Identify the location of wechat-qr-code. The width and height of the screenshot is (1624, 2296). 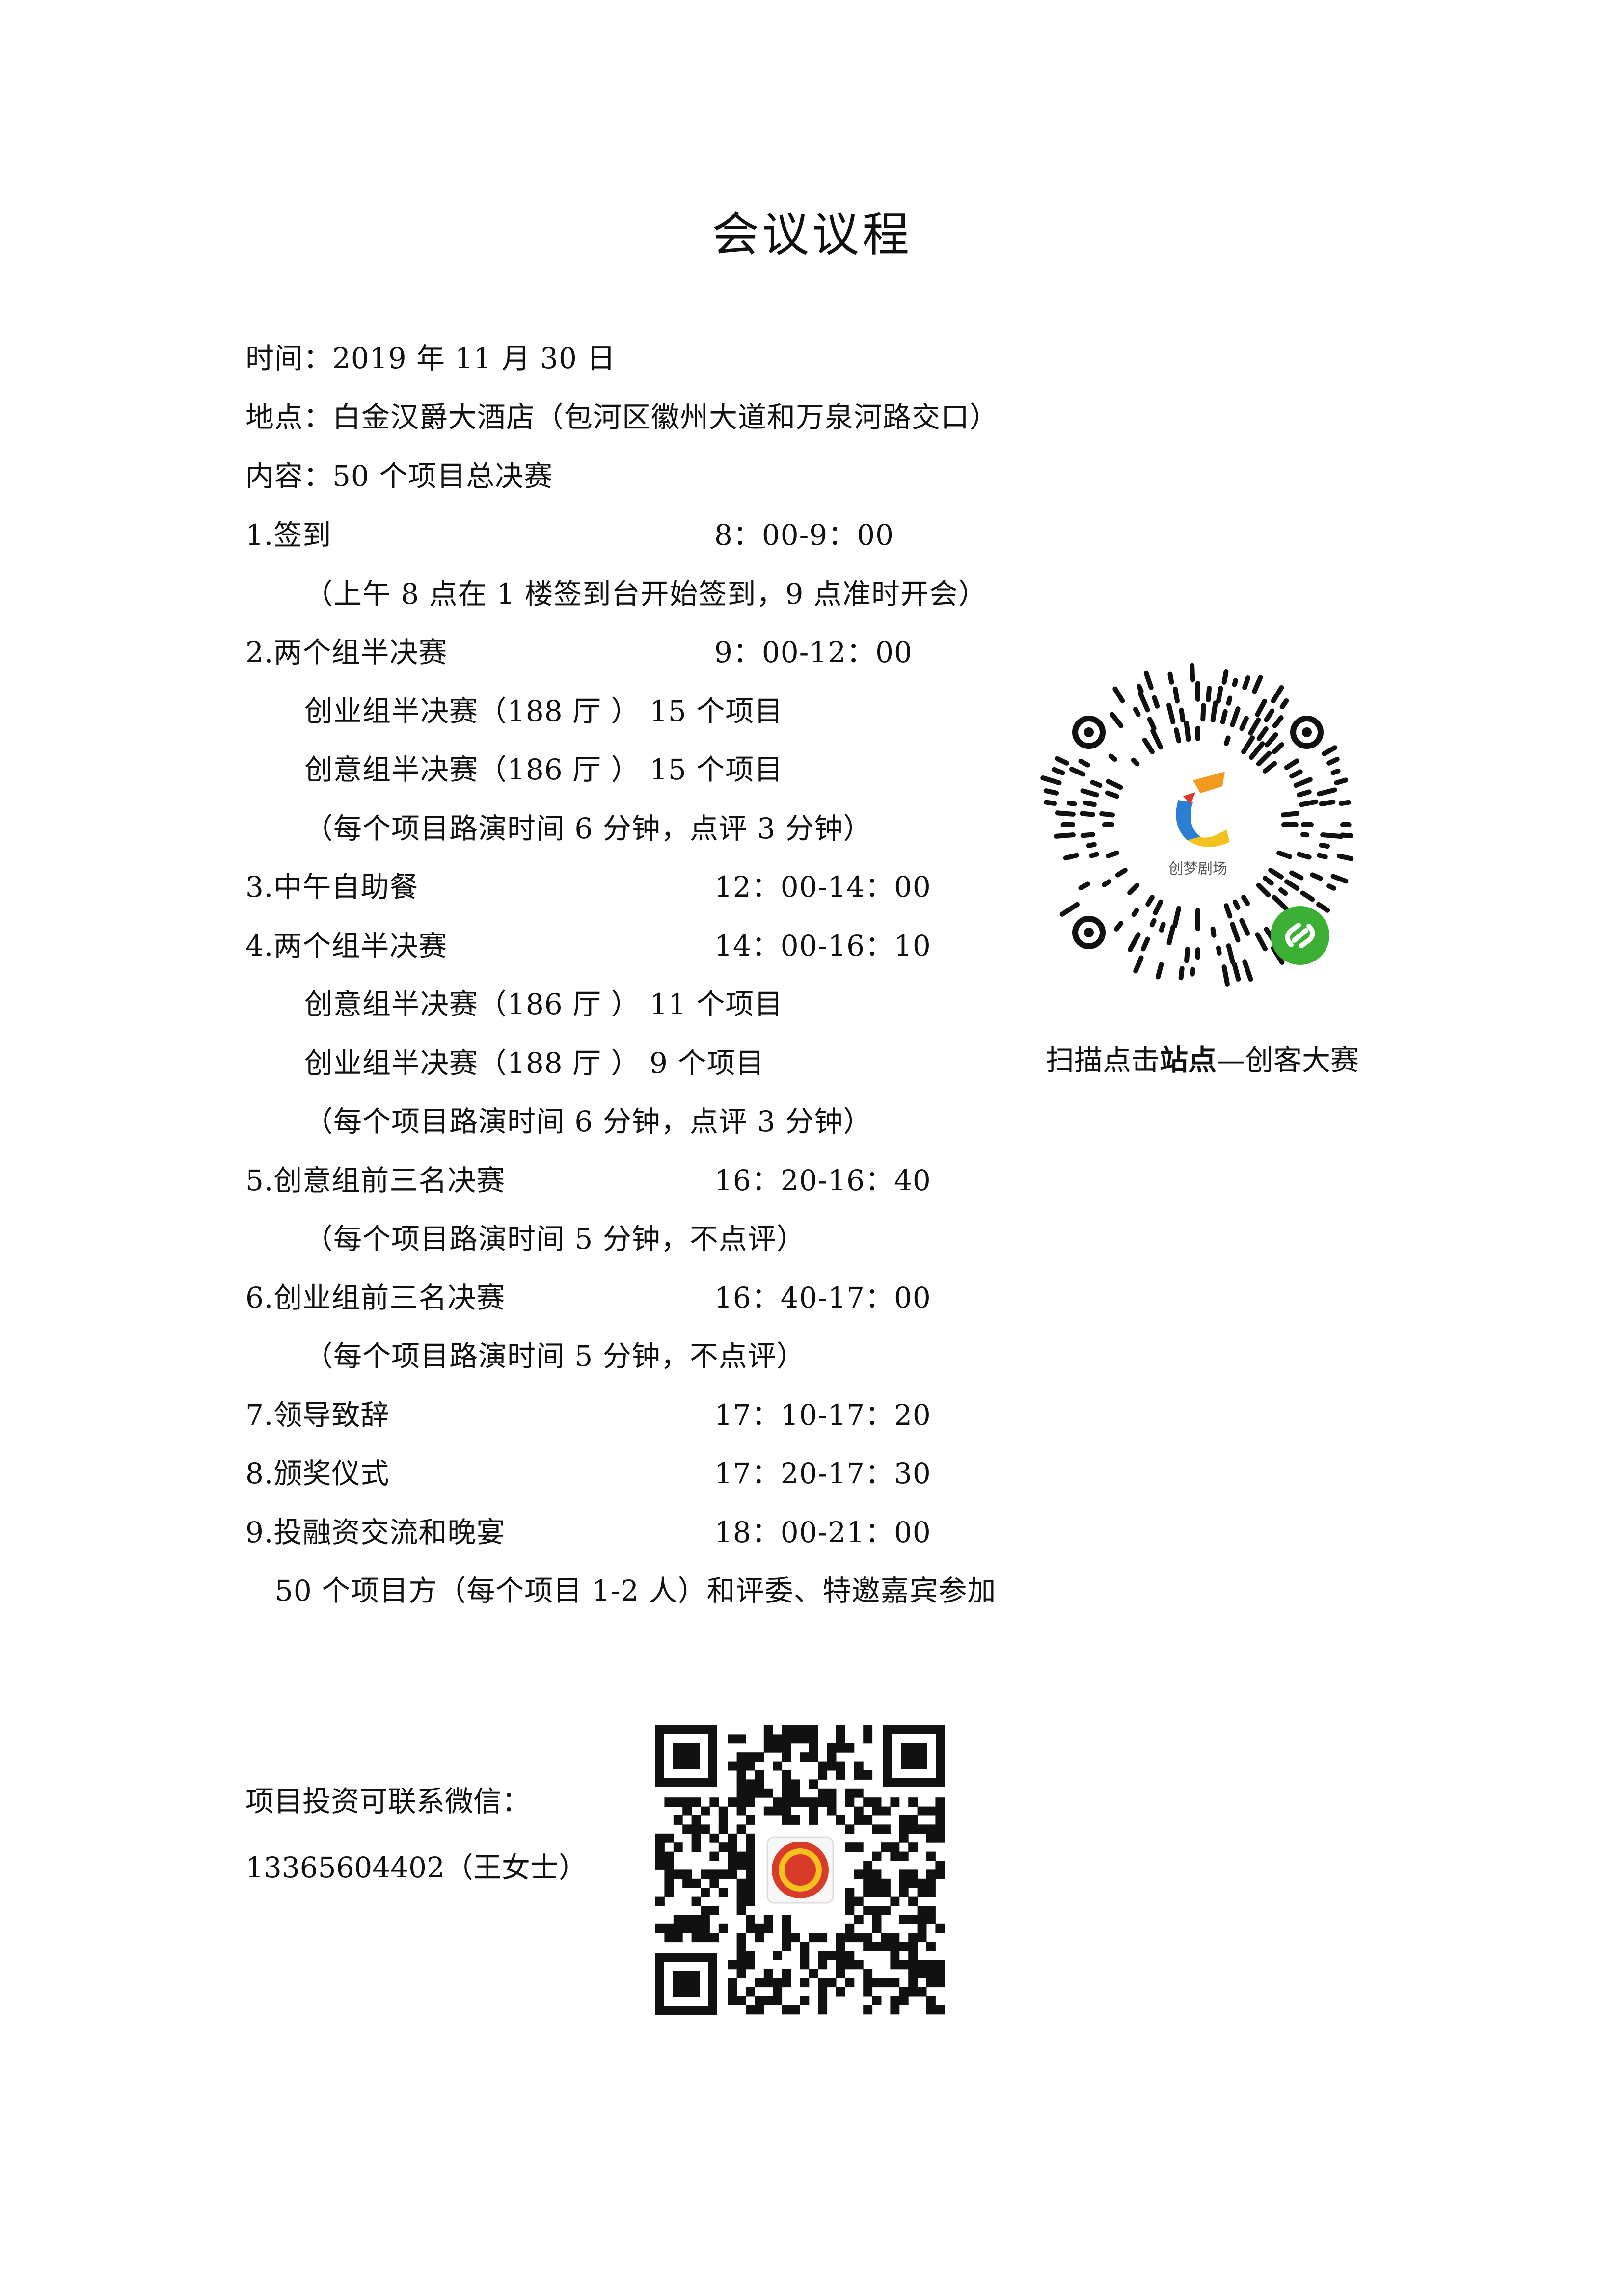
(800, 1870).